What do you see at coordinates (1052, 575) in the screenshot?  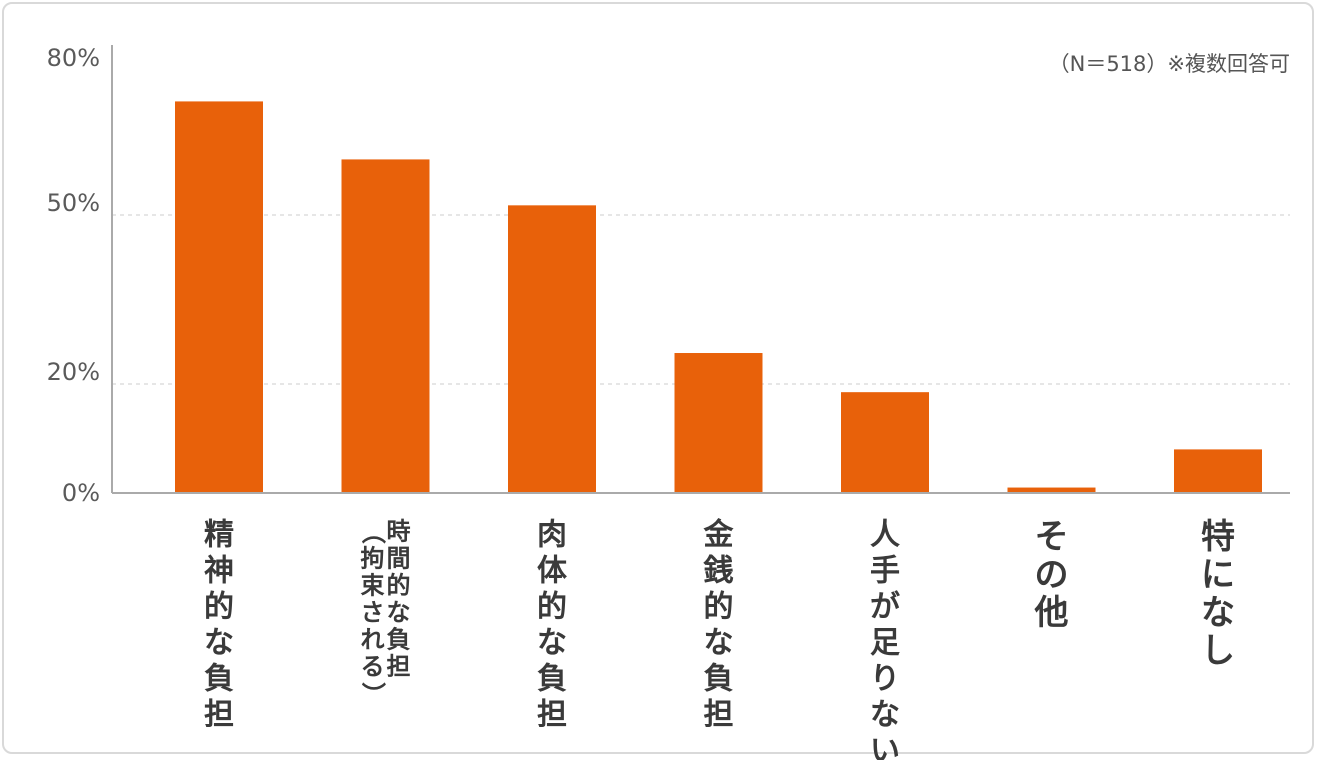 I see `category-label-char: の` at bounding box center [1052, 575].